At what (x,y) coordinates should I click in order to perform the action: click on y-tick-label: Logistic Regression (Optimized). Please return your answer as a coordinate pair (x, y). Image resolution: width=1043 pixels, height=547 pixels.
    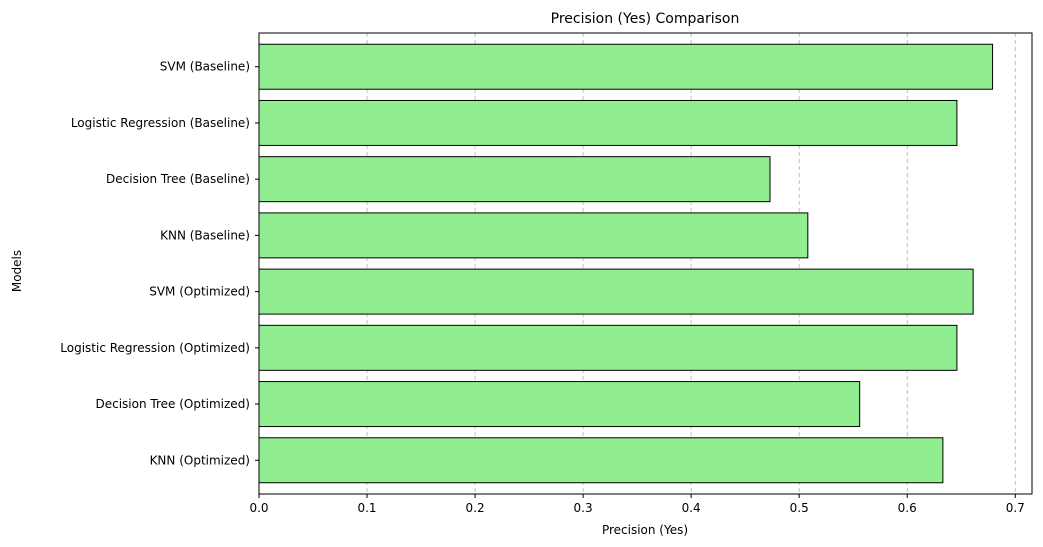
    Looking at the image, I should click on (155, 348).